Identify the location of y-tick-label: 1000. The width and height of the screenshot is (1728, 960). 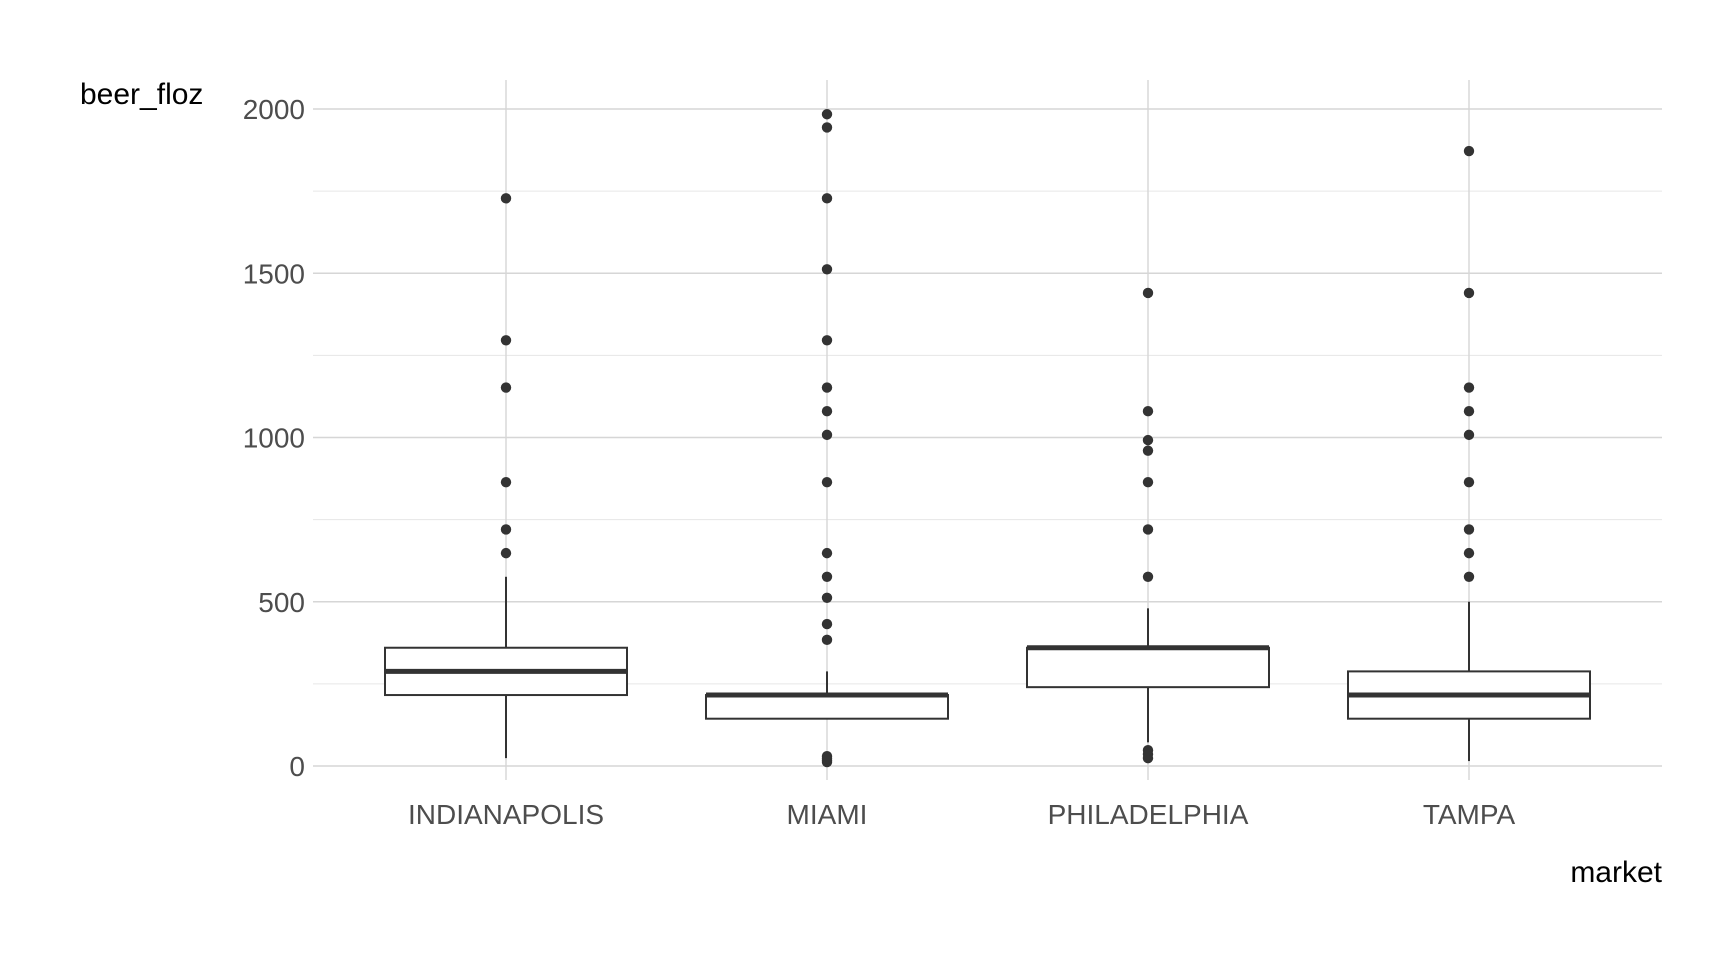
(274, 438).